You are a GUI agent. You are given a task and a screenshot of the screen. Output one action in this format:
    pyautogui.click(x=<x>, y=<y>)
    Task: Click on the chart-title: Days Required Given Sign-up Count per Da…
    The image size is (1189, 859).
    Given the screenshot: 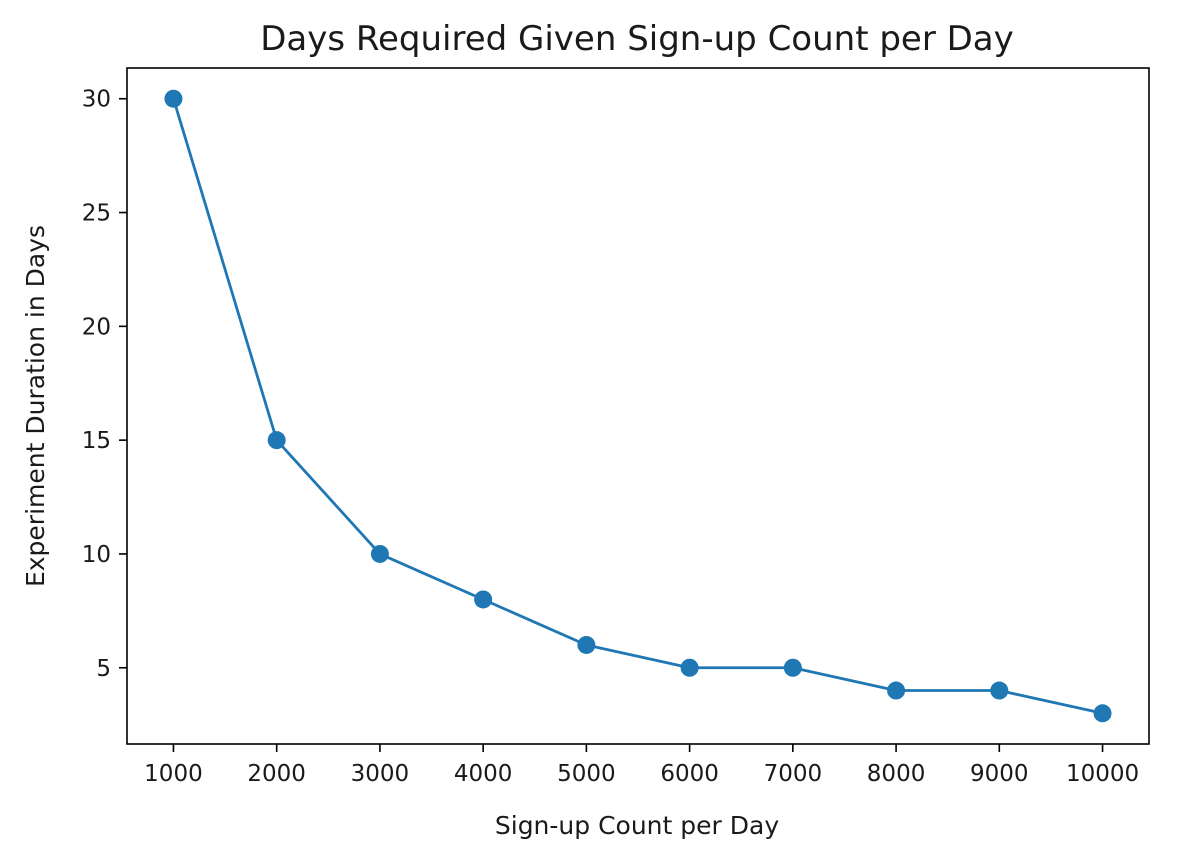 What is the action you would take?
    pyautogui.click(x=637, y=39)
    